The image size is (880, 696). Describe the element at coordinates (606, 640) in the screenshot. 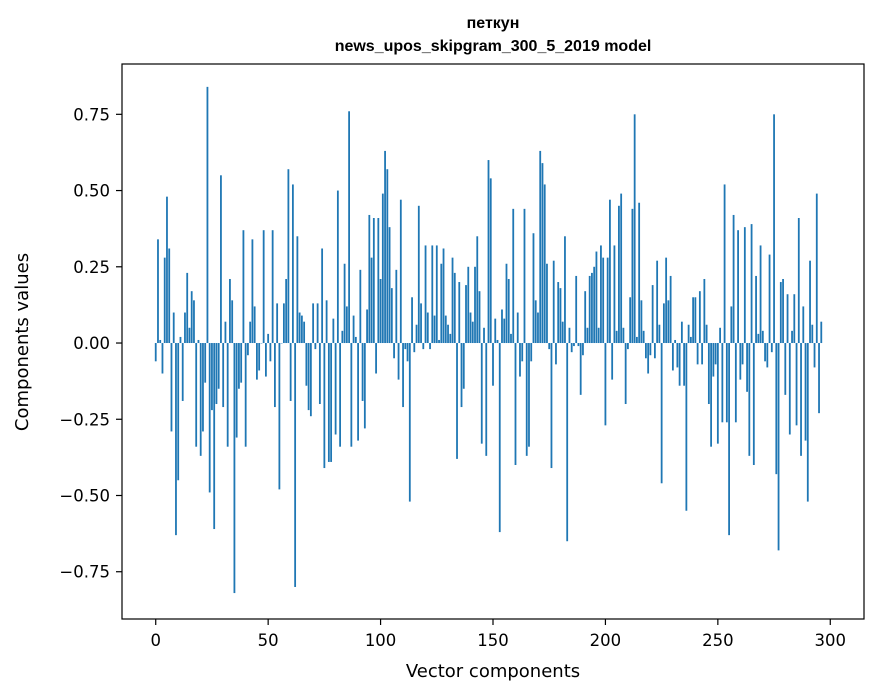

I see `x-tick-label: 200` at that location.